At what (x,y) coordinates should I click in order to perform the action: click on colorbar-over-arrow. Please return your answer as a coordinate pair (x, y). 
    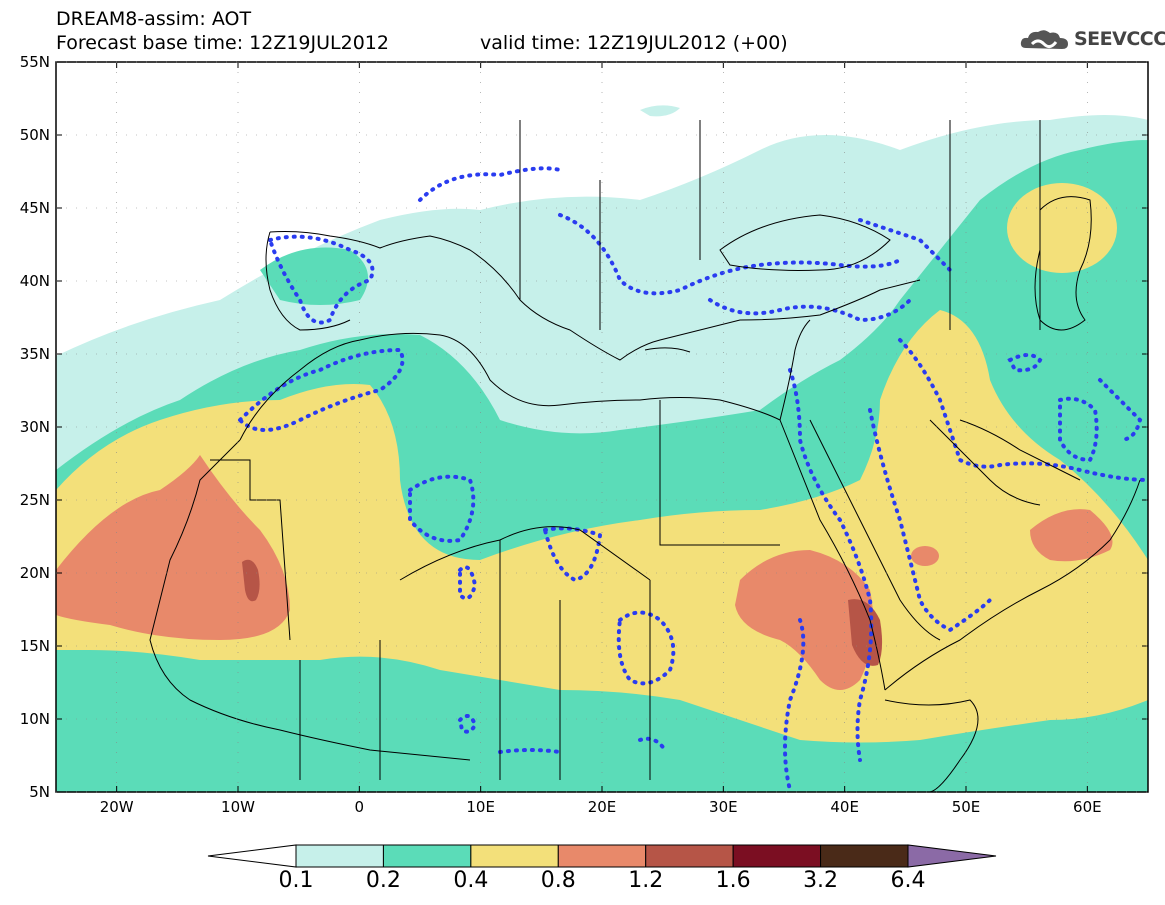
    Looking at the image, I should click on (952, 856).